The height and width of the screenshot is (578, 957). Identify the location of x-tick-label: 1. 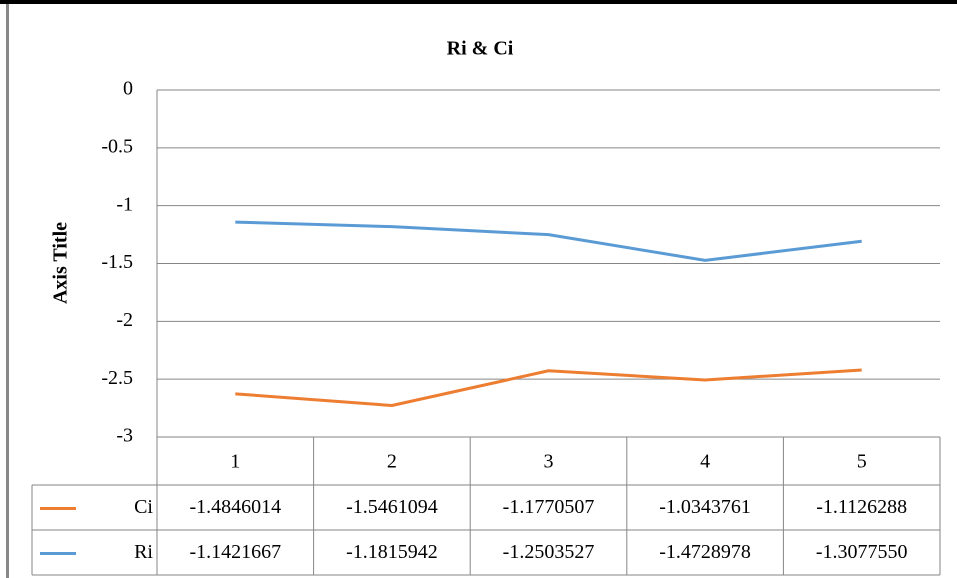
(235, 462).